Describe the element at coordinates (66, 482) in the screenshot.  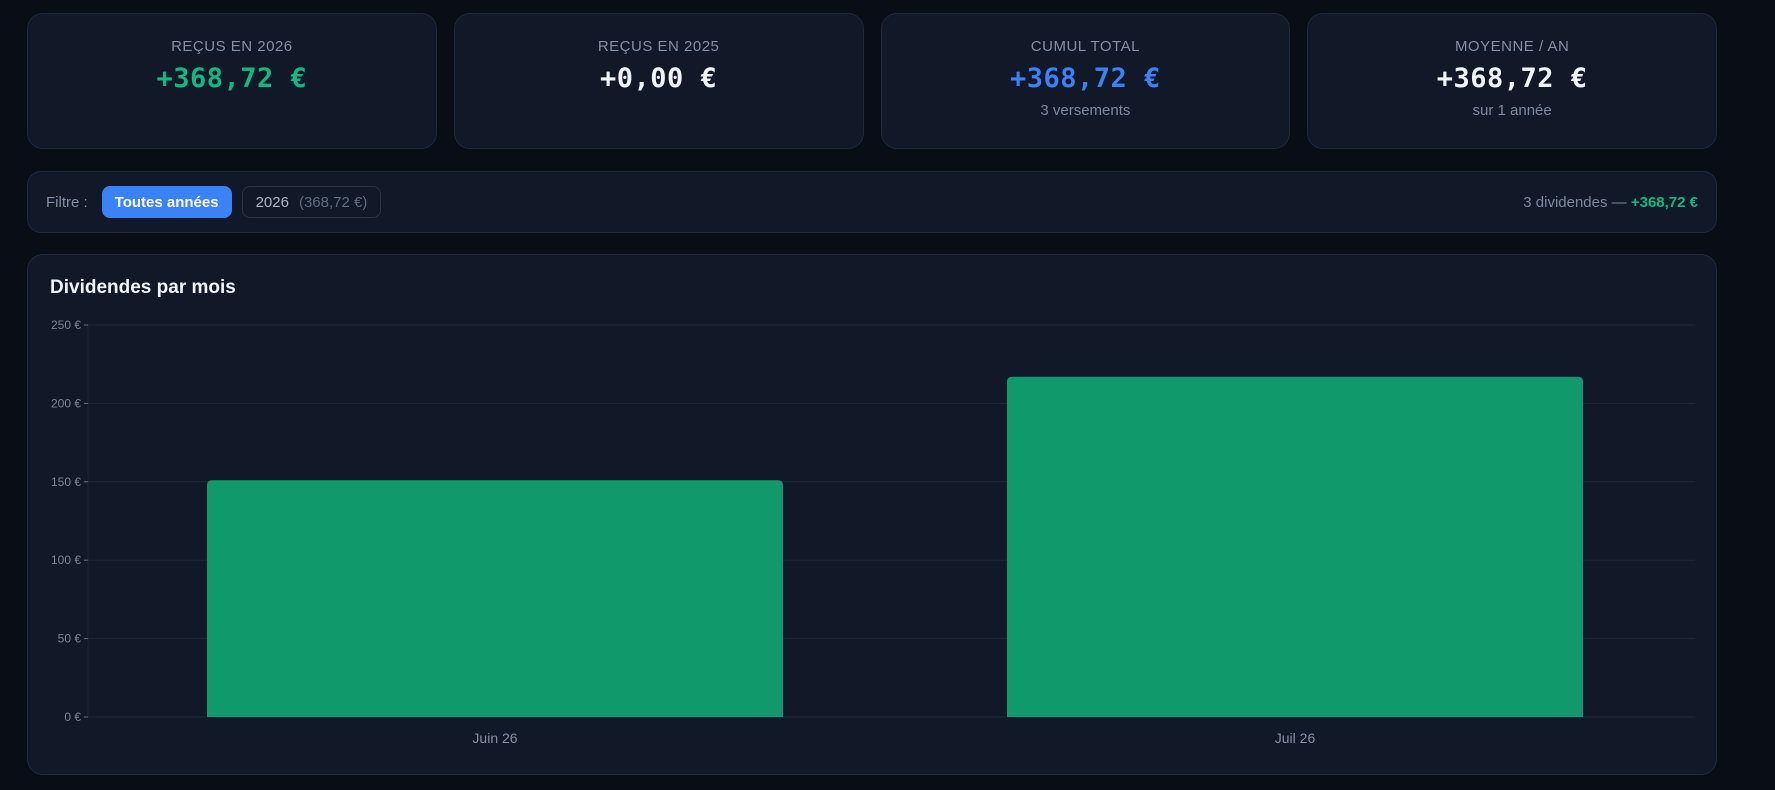
I see `y-tick-label: 150 €` at that location.